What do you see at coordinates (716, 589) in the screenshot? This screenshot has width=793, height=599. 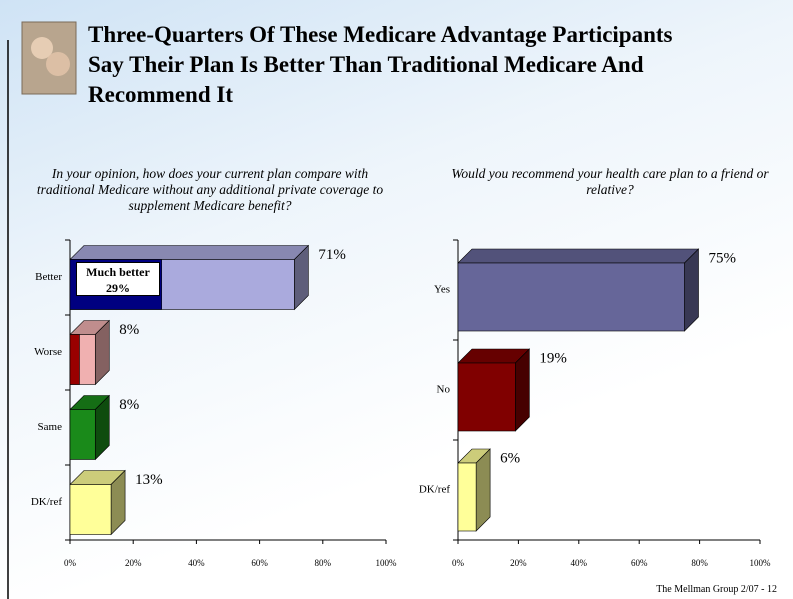 I see `footer: The Mellman Group 2/07 - 12` at bounding box center [716, 589].